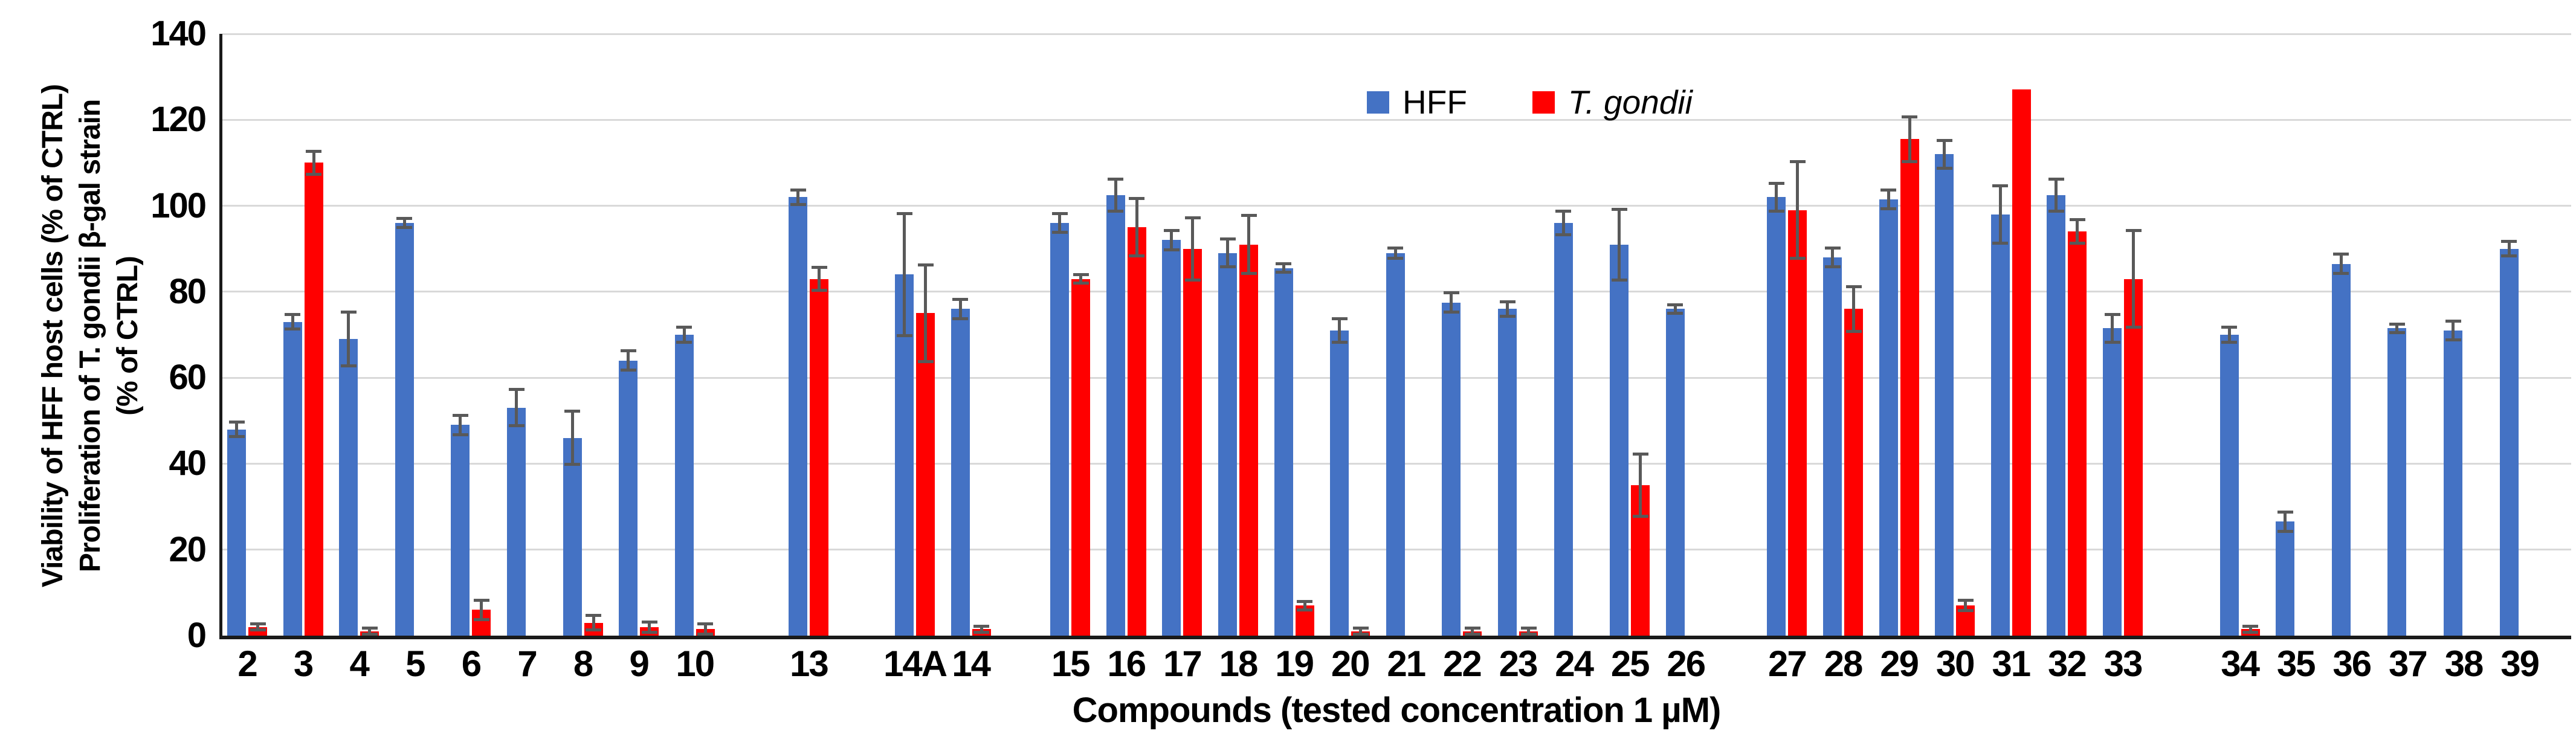 The width and height of the screenshot is (2576, 745). What do you see at coordinates (197, 635) in the screenshot?
I see `y-tick-label-0: 0` at bounding box center [197, 635].